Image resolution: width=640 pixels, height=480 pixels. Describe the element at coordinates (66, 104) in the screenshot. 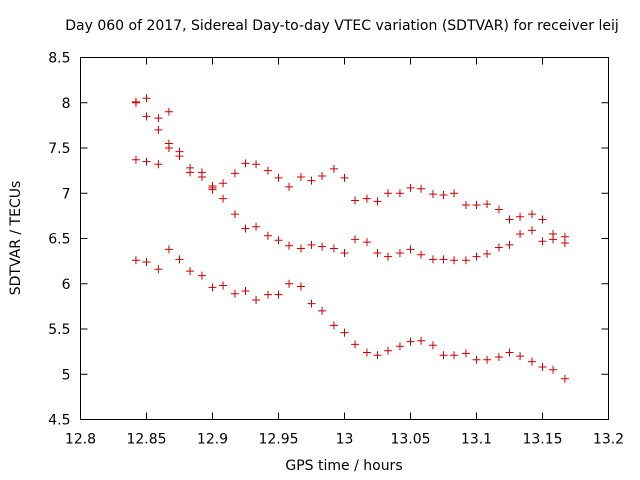

I see `y-tick-label: 8` at that location.